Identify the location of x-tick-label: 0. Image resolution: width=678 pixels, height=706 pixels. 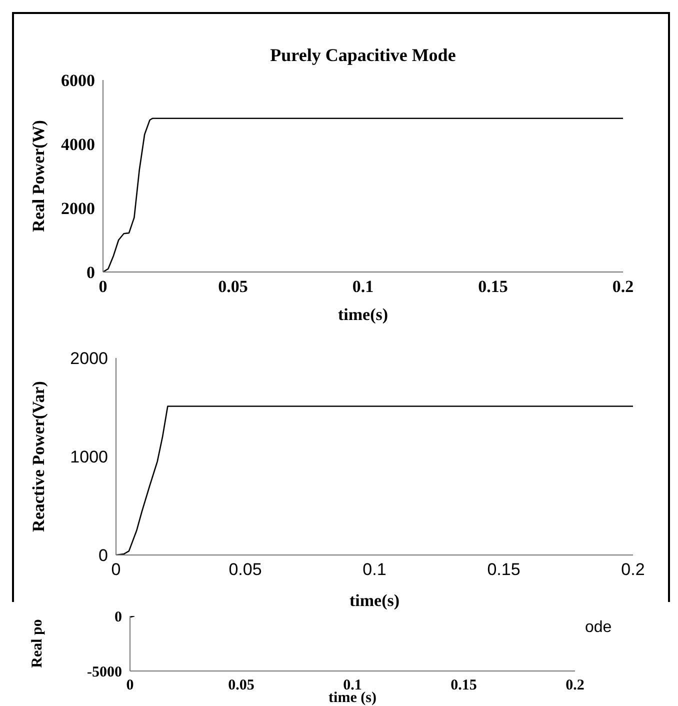
(130, 686).